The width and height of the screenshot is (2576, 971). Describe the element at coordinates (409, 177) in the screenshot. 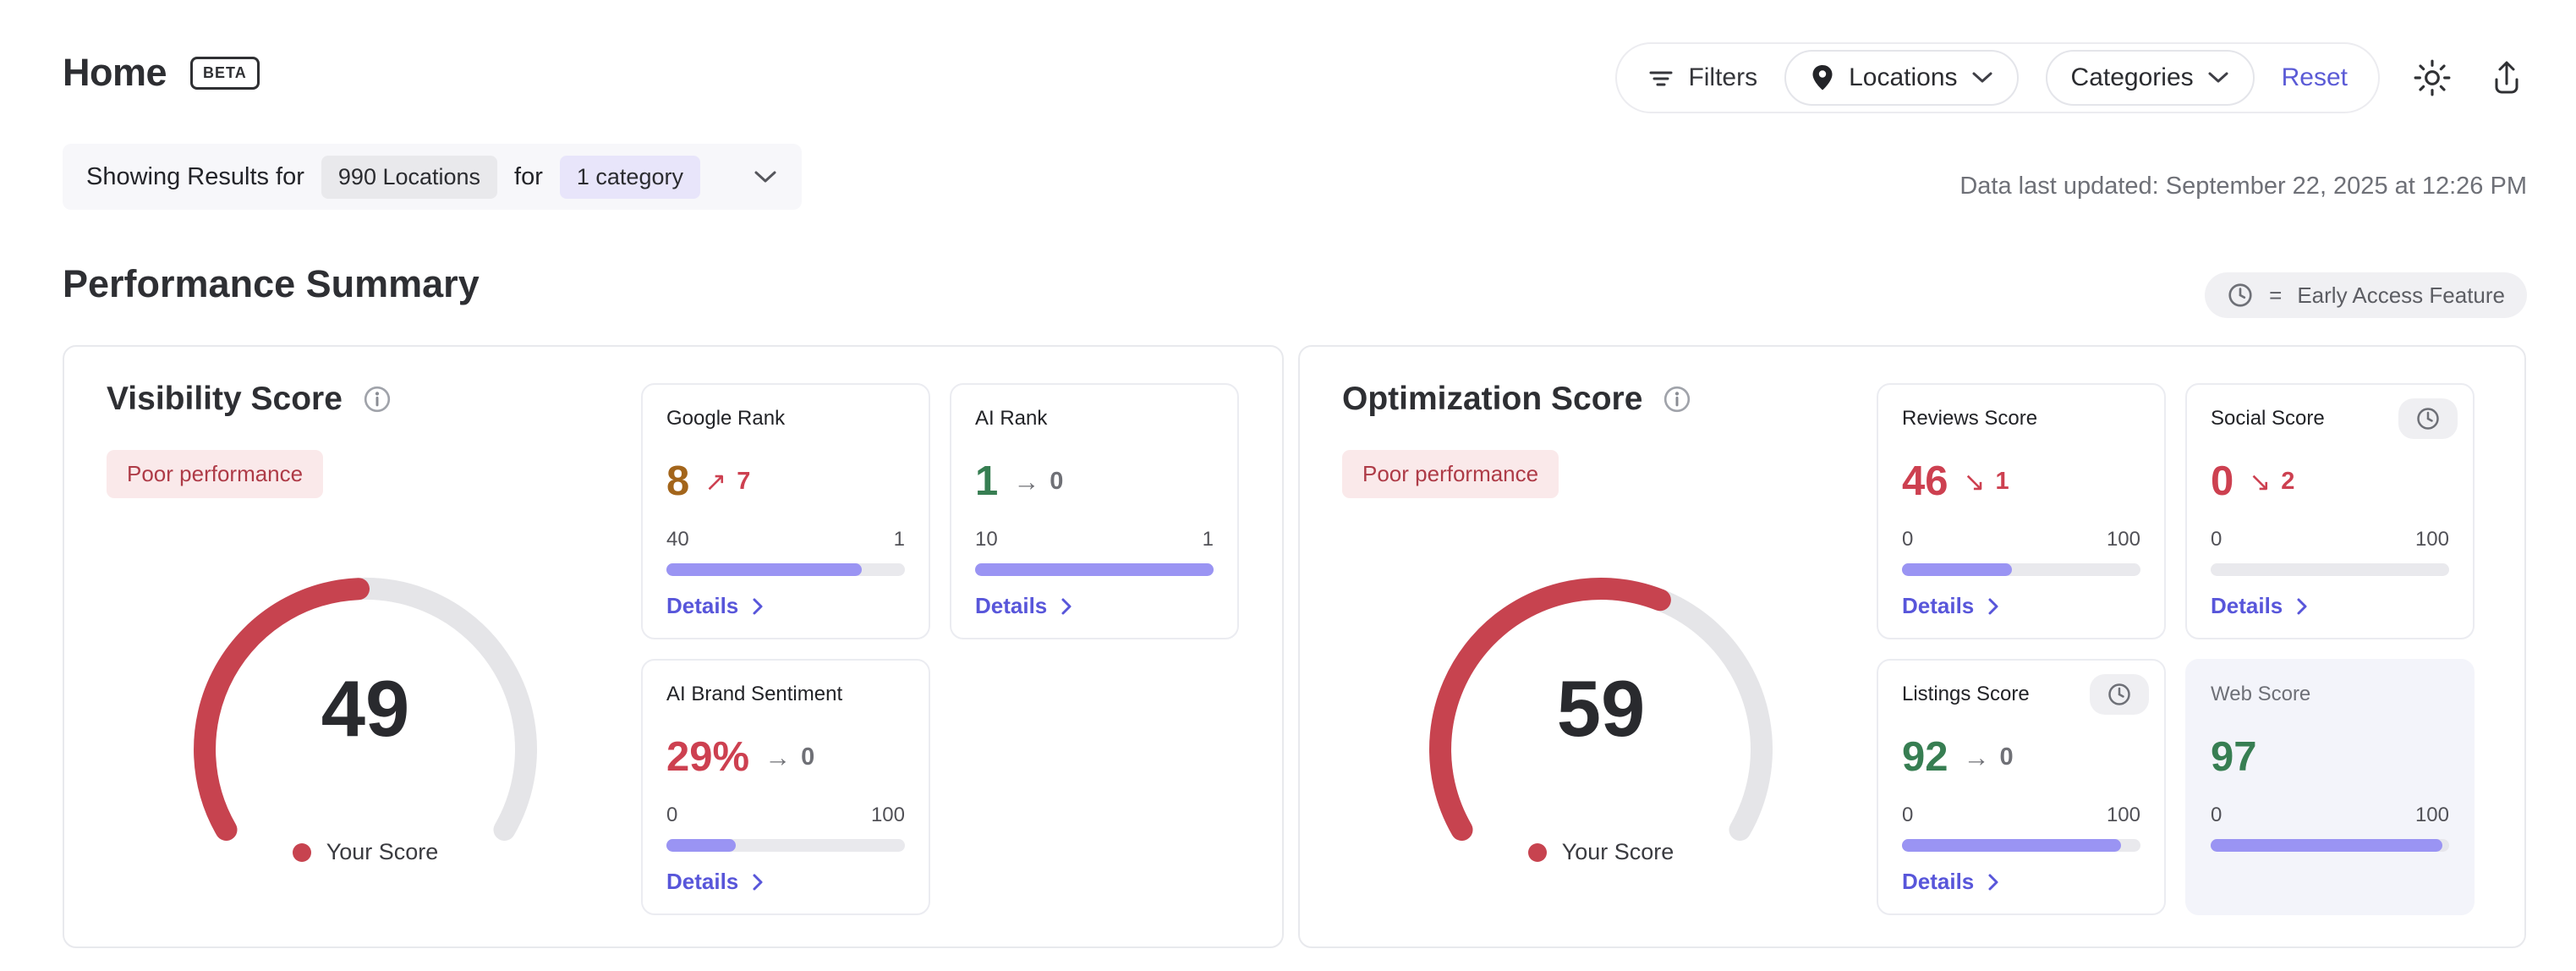

I see `locations-count-pill: 990 Locations` at that location.